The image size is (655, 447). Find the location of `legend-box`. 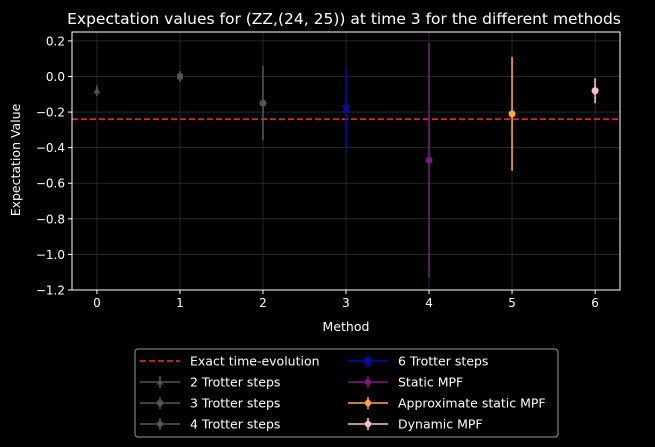

legend-box is located at coordinates (346, 393).